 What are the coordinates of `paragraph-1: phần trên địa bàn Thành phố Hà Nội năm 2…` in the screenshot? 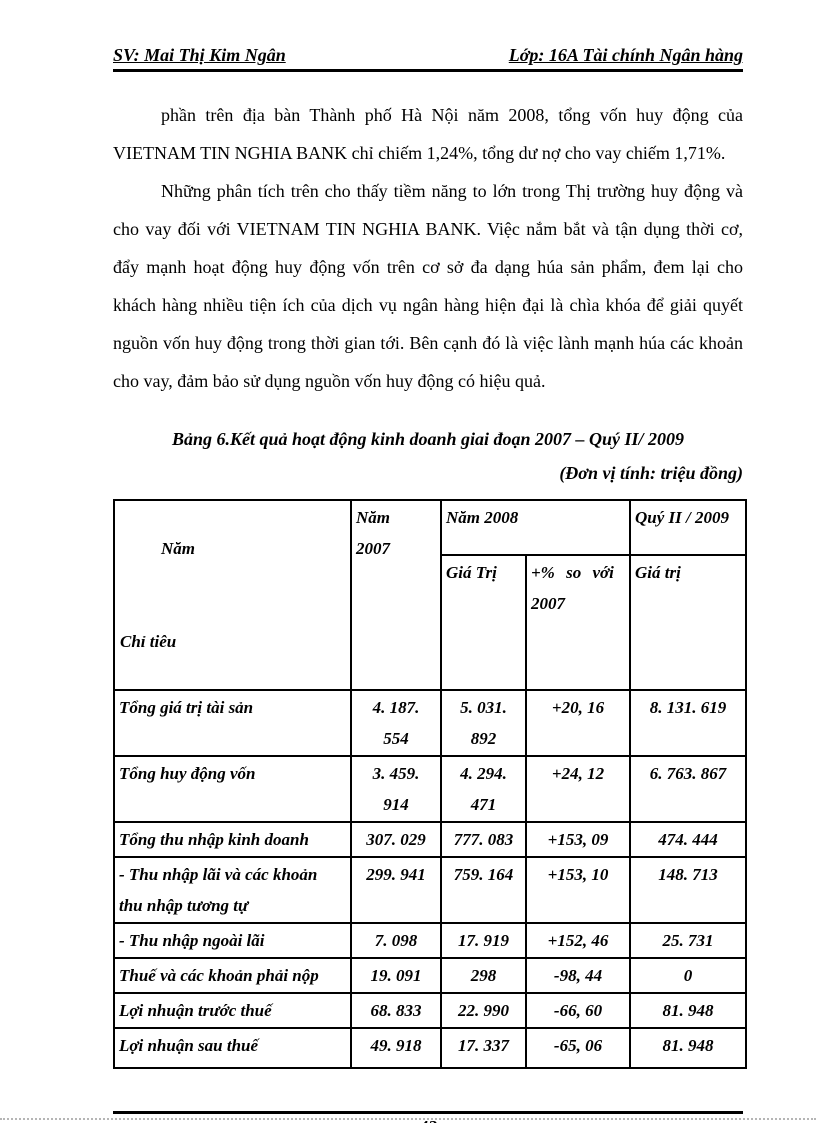 It's located at (428, 134).